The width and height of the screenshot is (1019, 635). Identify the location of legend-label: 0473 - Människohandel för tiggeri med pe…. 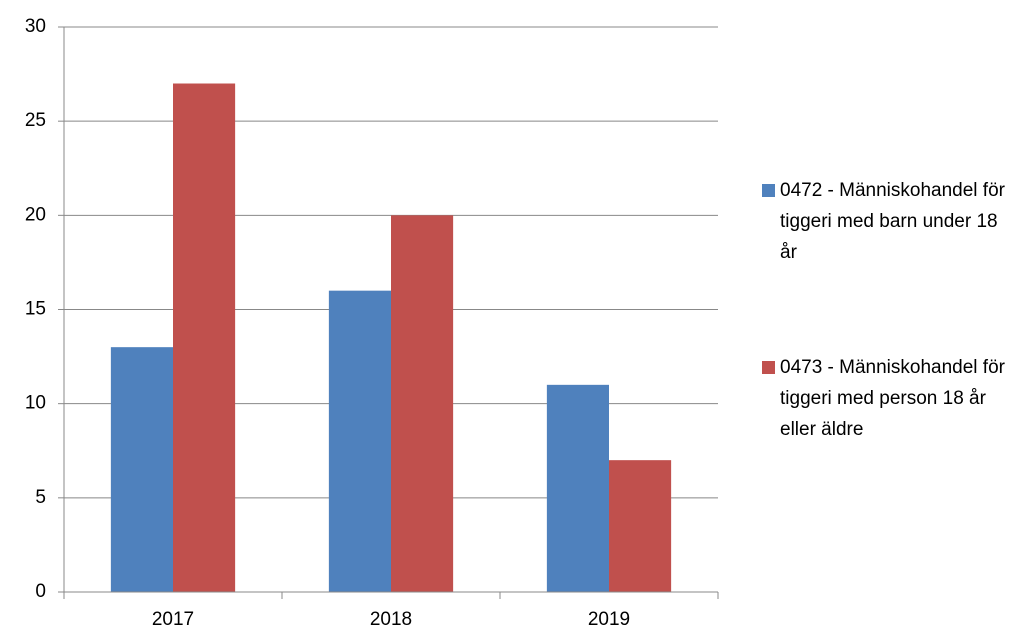
(892, 398).